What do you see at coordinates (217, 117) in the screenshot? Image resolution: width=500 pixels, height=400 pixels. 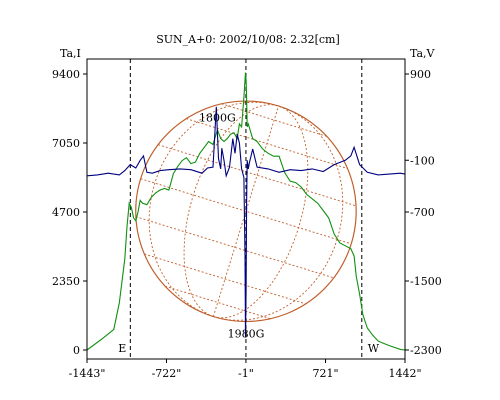 I see `annotation-label: 1800G` at bounding box center [217, 117].